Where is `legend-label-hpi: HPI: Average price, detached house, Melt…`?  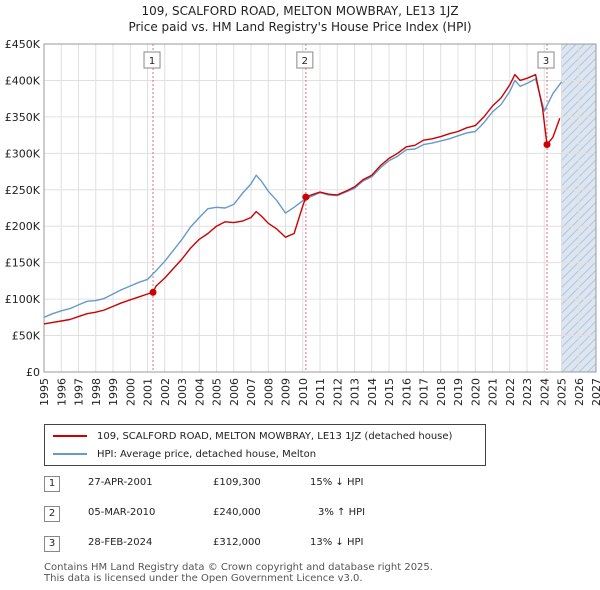 legend-label-hpi: HPI: Average price, detached house, Melt… is located at coordinates (207, 454).